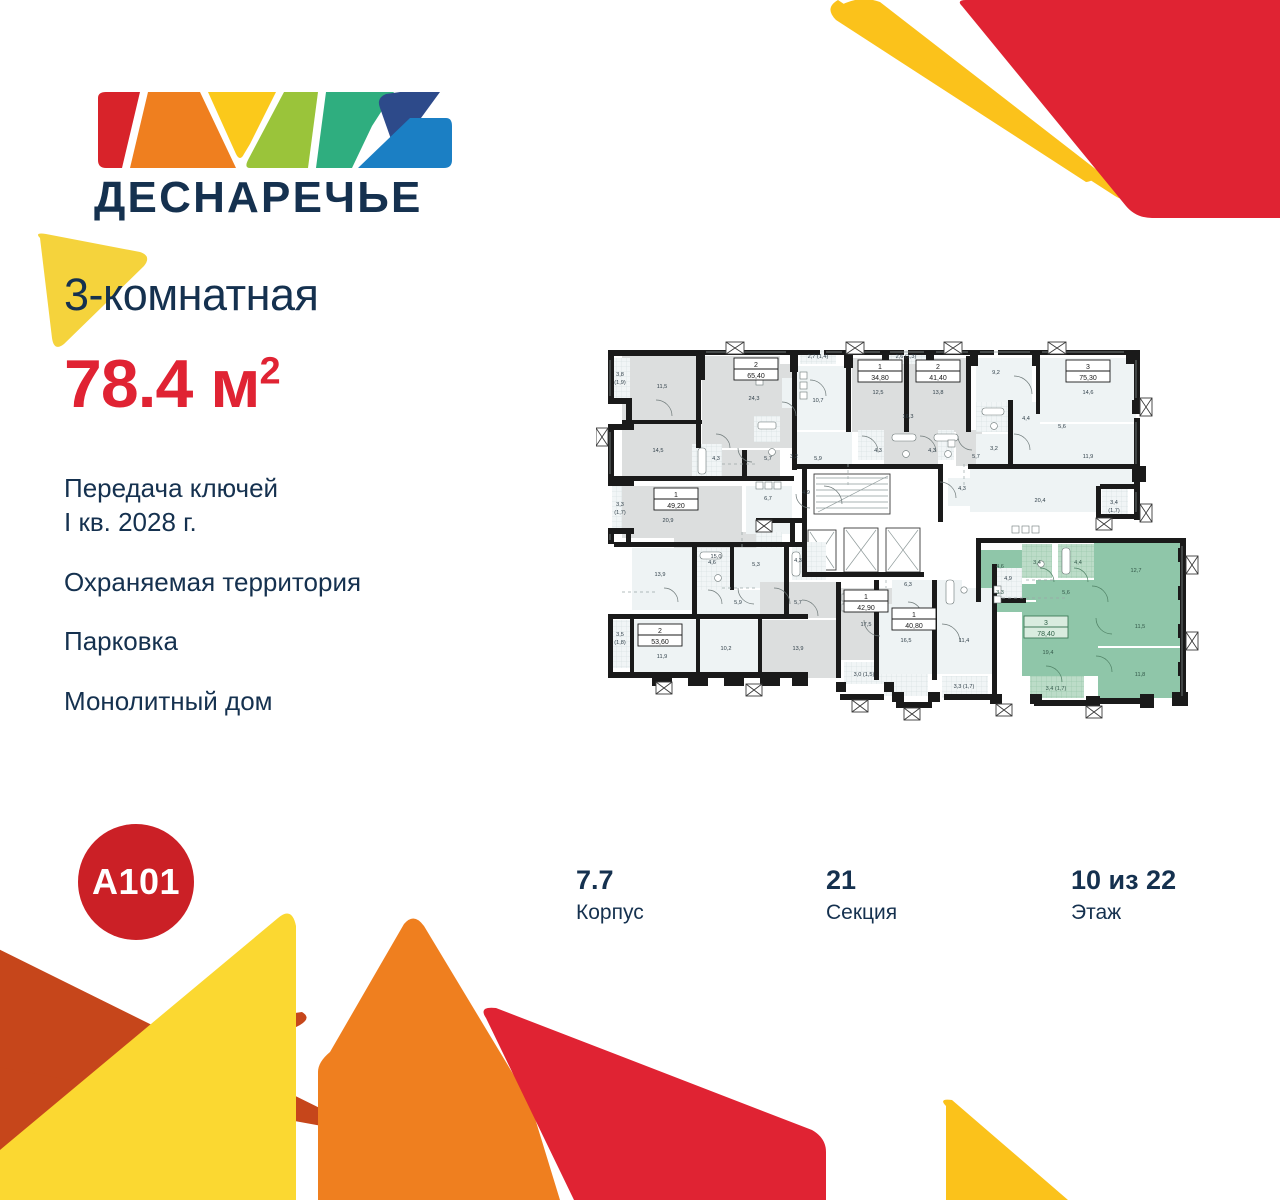 This screenshot has height=1200, width=1280. What do you see at coordinates (861, 895) in the screenshot?
I see `meta-section: 21 Секция` at bounding box center [861, 895].